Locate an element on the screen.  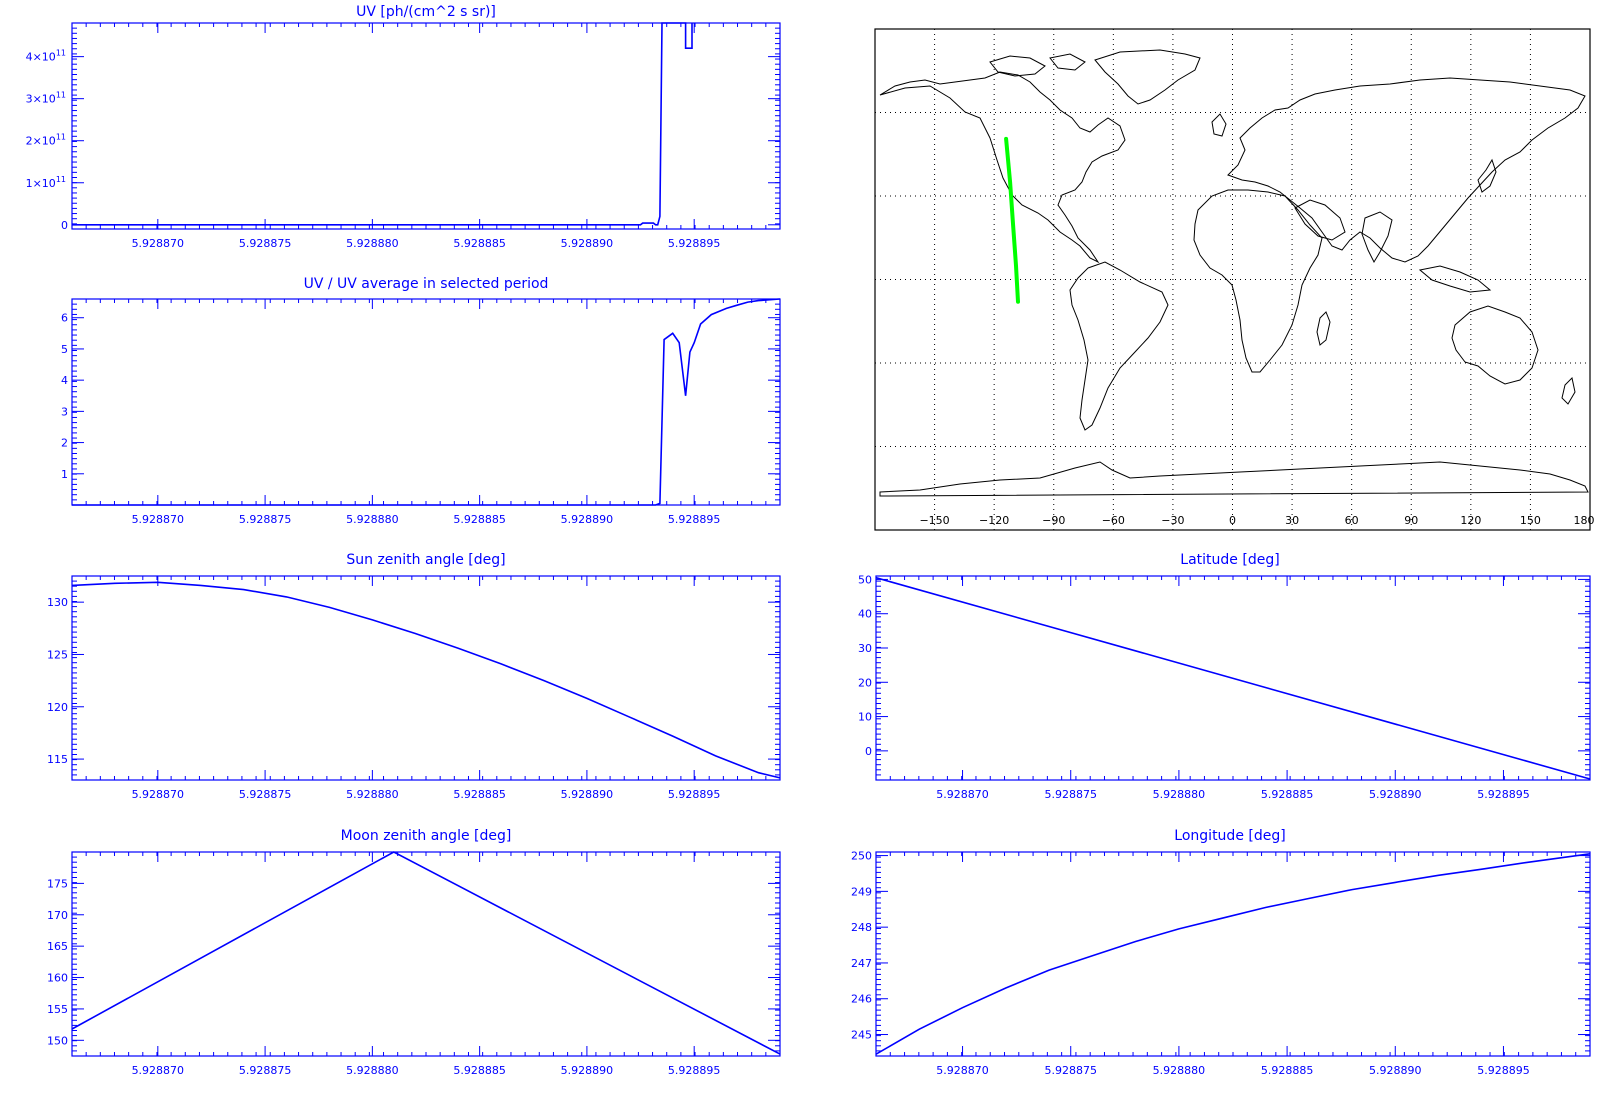
uvratio-series-line is located at coordinates (426, 402).